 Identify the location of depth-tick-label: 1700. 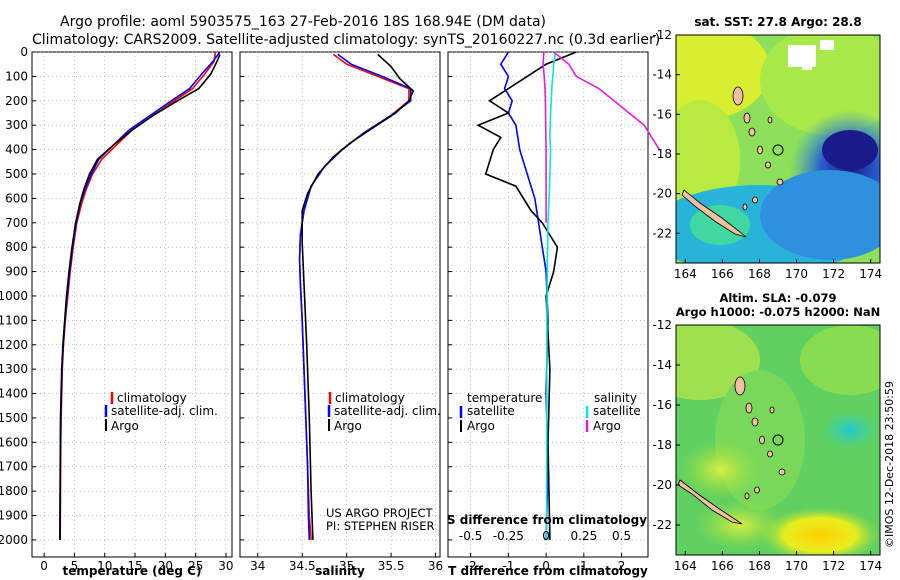
(14, 467).